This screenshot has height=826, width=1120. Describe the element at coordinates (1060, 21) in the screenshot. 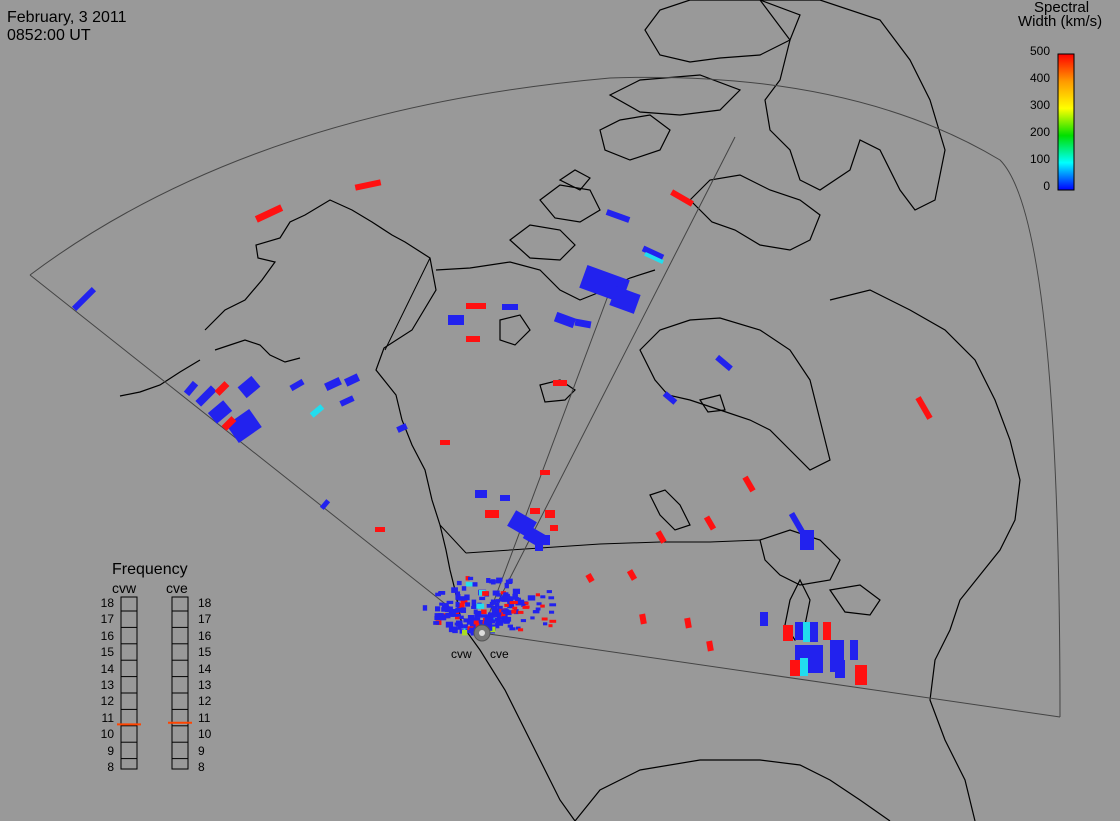

I see `colorbar-title-line2: Width (km/s)` at that location.